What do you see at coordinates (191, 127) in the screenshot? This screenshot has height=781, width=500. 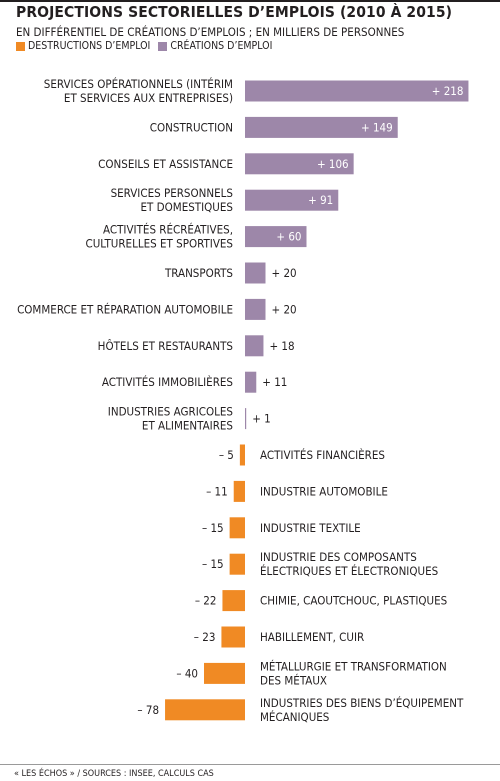 I see `category-label: CONSTRUCTION` at bounding box center [191, 127].